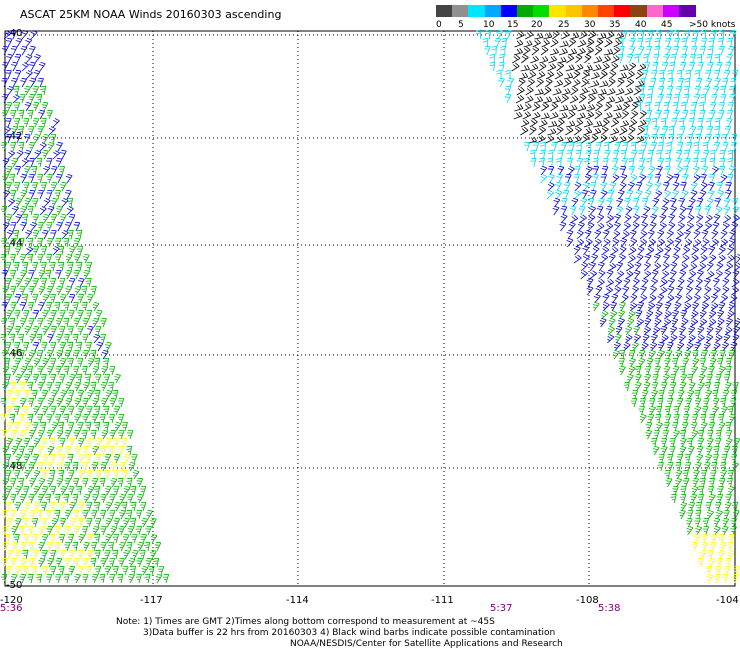 The height and width of the screenshot is (650, 740). What do you see at coordinates (513, 25) in the screenshot?
I see `colorbar-label: 15` at bounding box center [513, 25].